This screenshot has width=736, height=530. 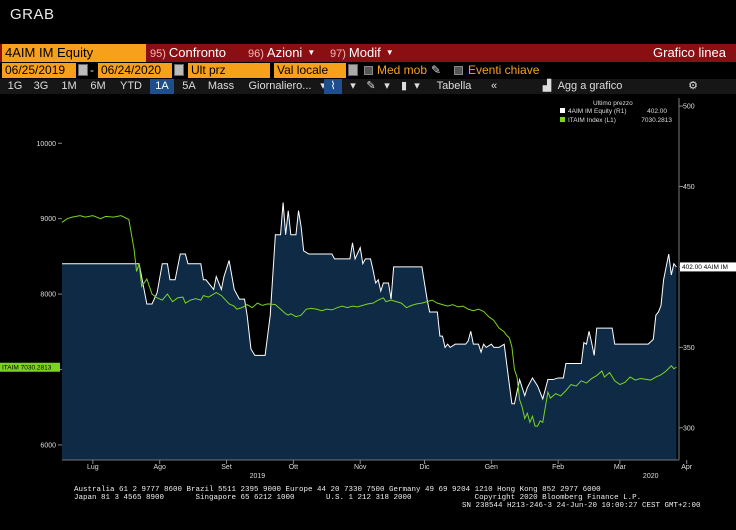 What do you see at coordinates (15, 86) in the screenshot?
I see `period-1g-button: 1G` at bounding box center [15, 86].